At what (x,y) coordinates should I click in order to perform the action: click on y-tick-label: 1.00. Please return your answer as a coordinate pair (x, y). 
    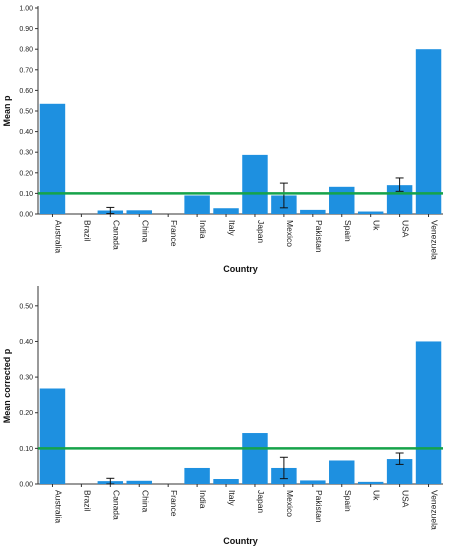
    Looking at the image, I should click on (26, 9).